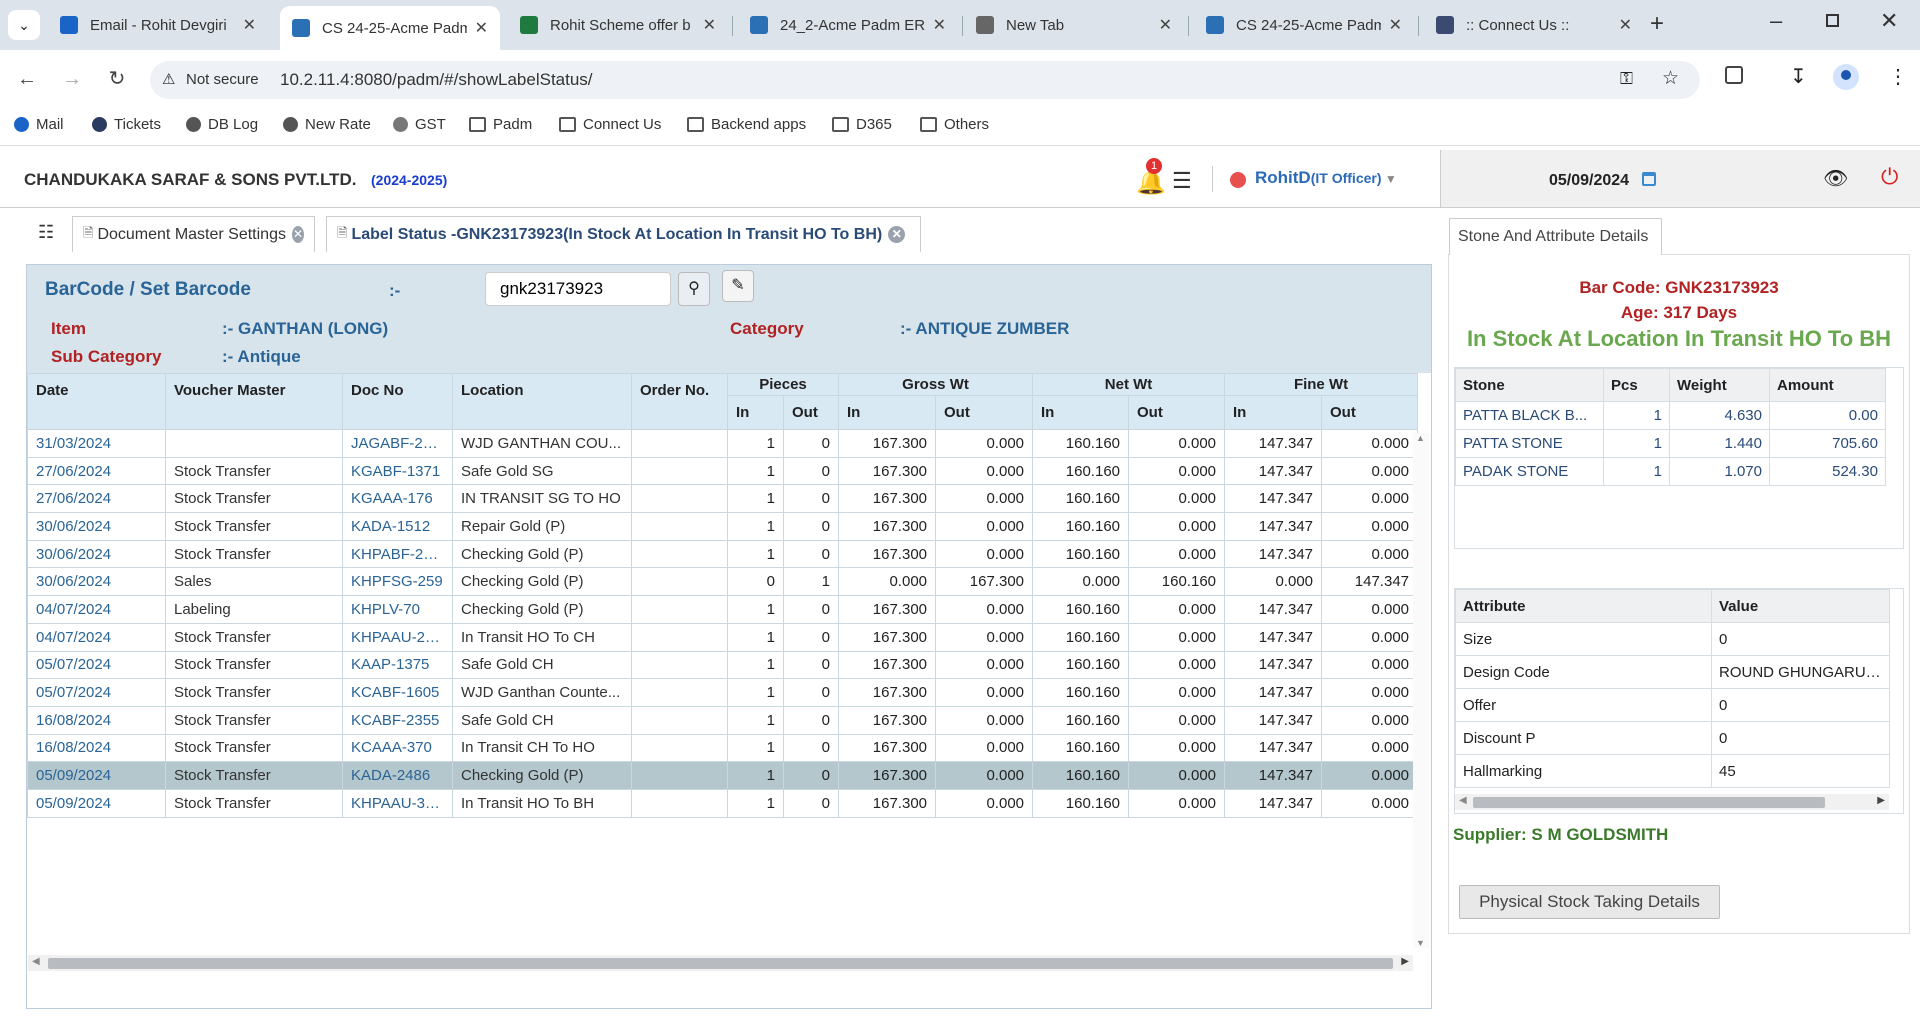  I want to click on stone-col-header: Pcs, so click(1636, 385).